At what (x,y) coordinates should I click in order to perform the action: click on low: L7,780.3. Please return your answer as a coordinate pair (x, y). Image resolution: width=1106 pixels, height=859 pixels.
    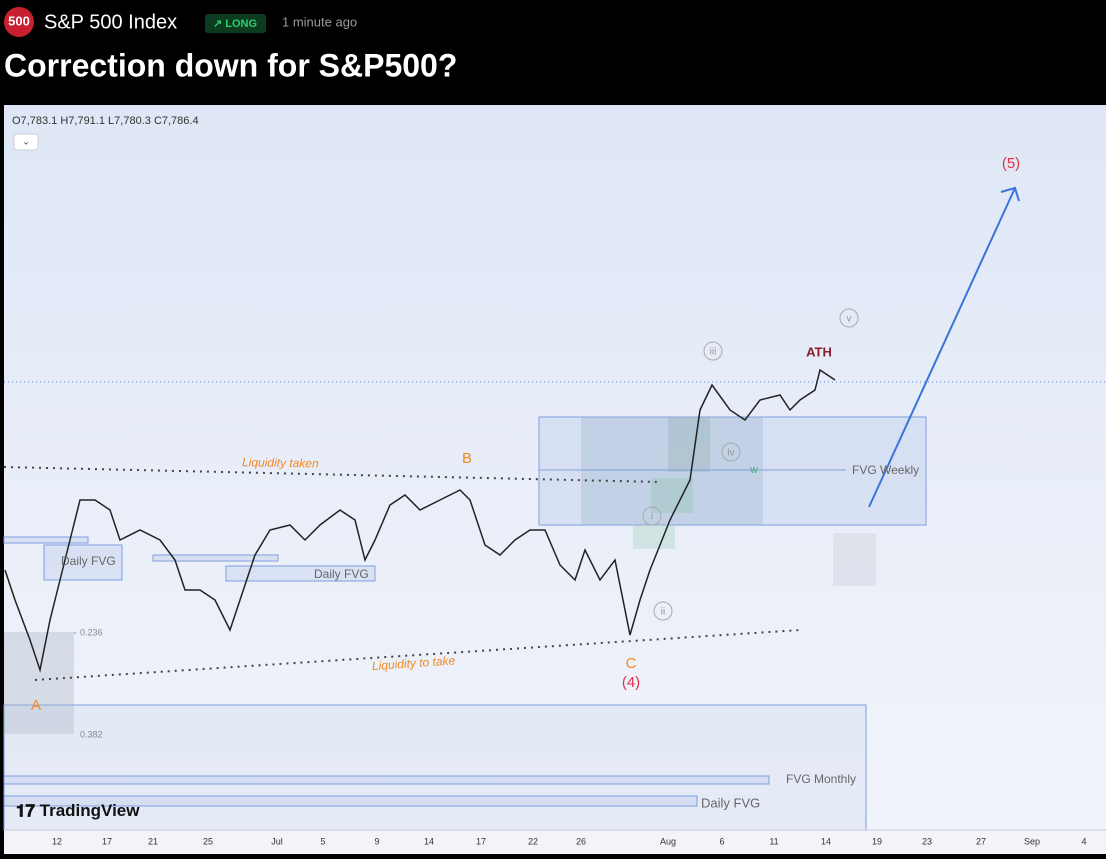
    Looking at the image, I should click on (129, 121).